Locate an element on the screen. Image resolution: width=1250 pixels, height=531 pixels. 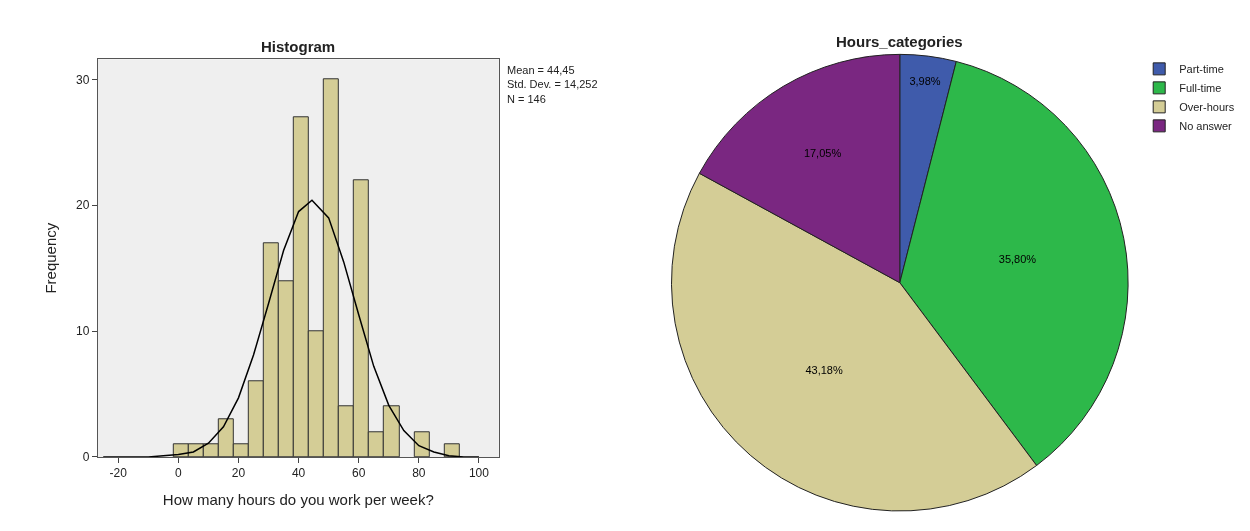
legend-label: No answer is located at coordinates (1206, 126).